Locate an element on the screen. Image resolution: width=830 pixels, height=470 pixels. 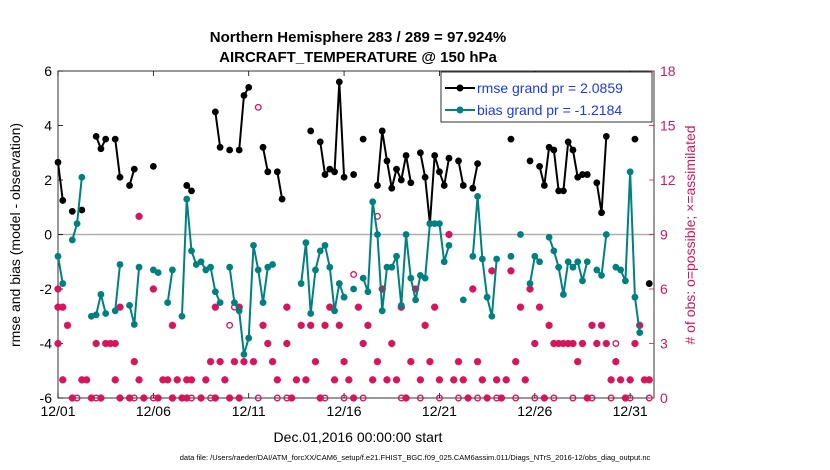
y-tick-label-left: -6 is located at coordinates (46, 398).